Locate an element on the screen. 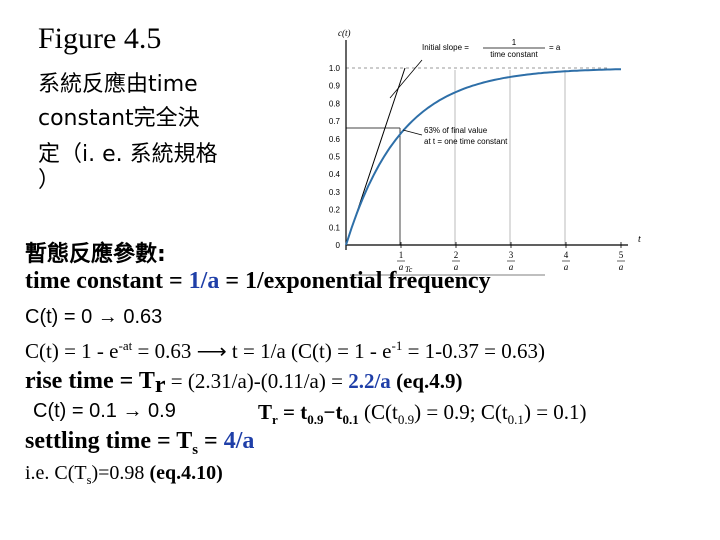 The width and height of the screenshot is (720, 540). x-tick-numerator: 5 is located at coordinates (621, 255).